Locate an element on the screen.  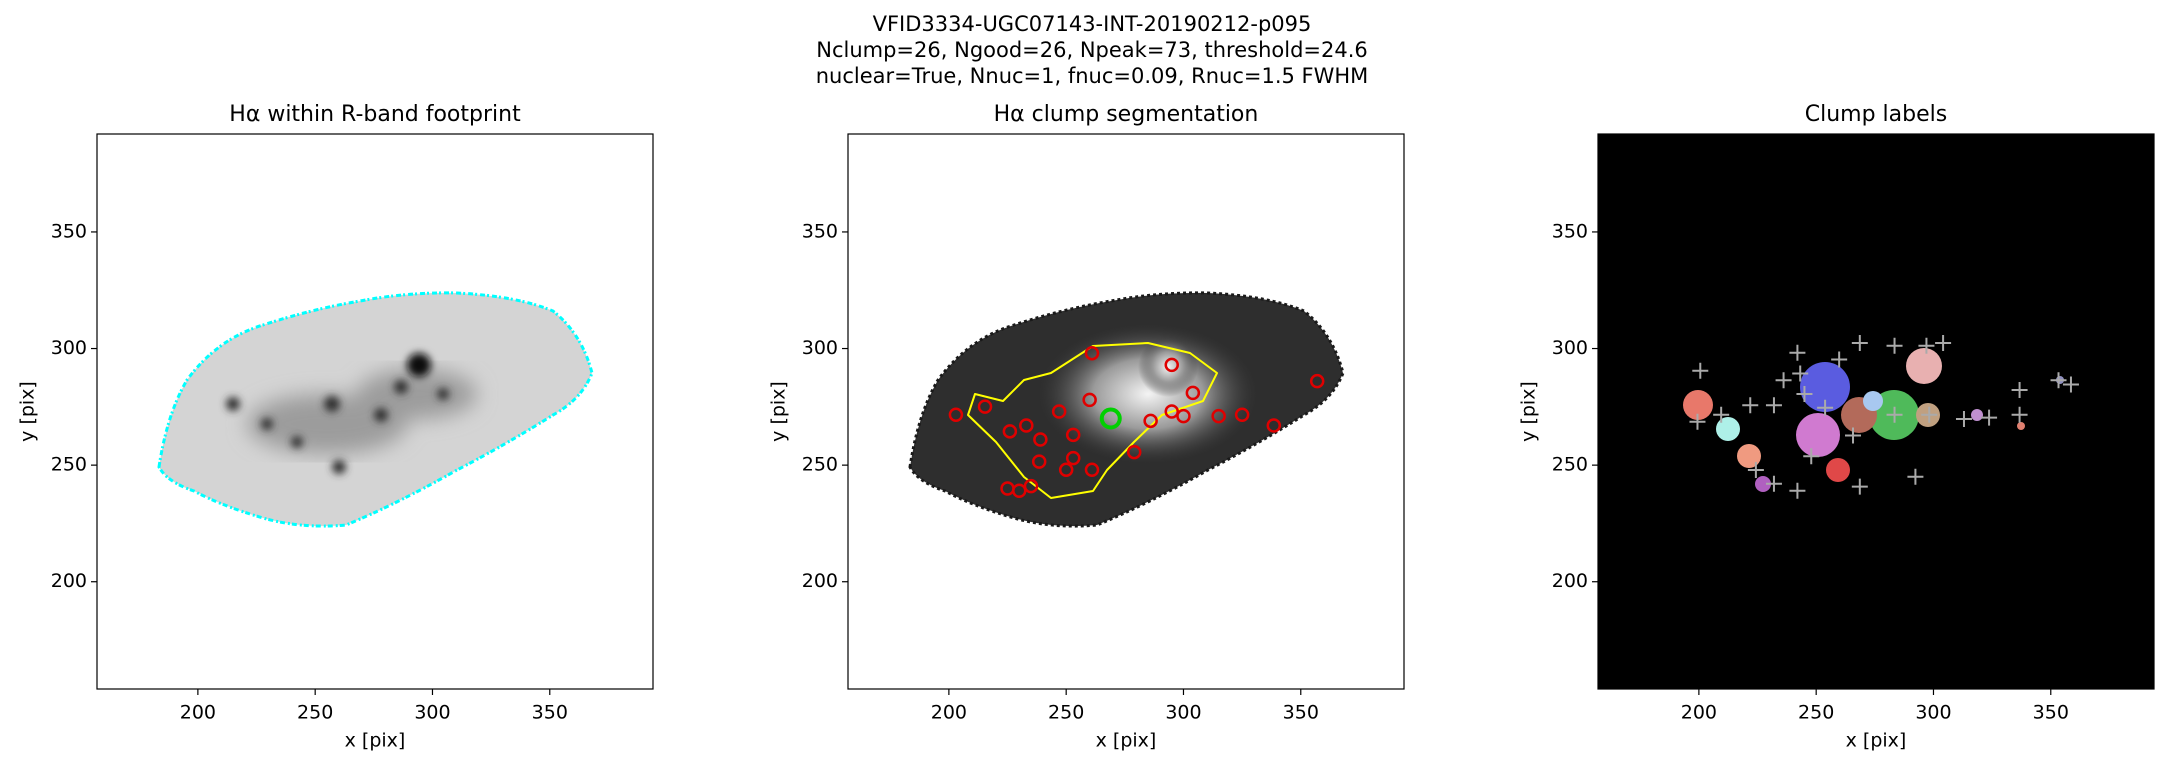
panel-title: Hα clump segmentation is located at coordinates (1126, 114).